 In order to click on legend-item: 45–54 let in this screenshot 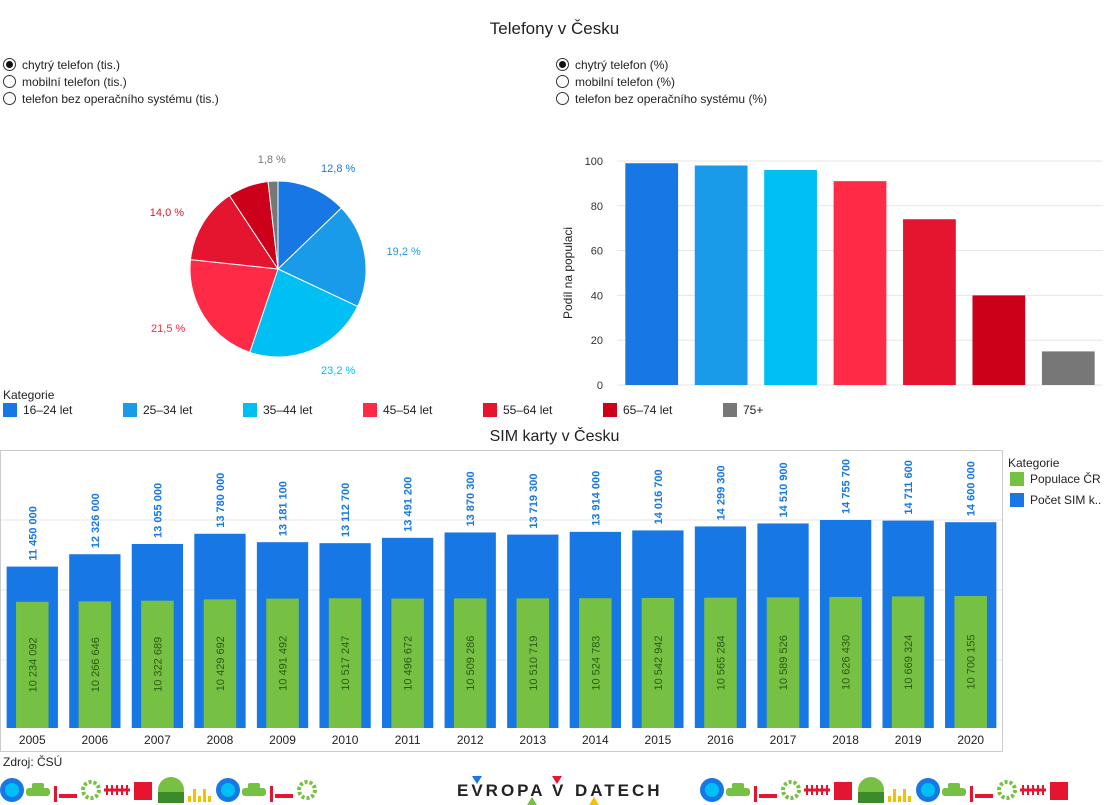, I will do `click(397, 410)`.